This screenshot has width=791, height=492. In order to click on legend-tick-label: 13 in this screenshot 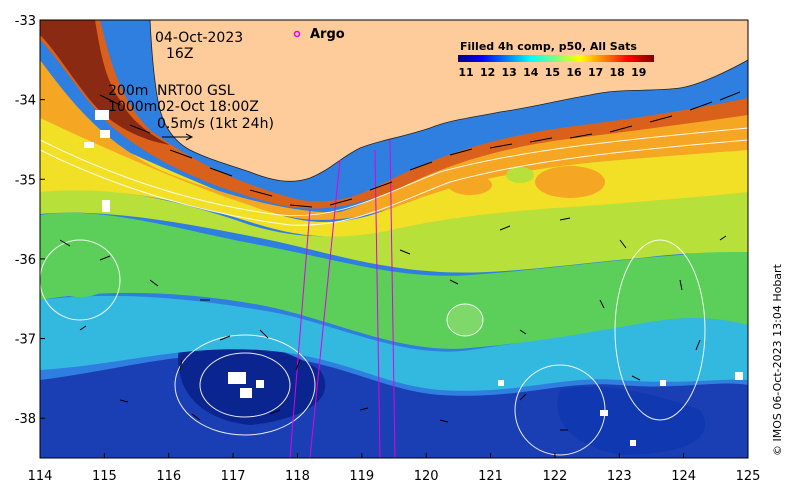, I will do `click(509, 72)`.